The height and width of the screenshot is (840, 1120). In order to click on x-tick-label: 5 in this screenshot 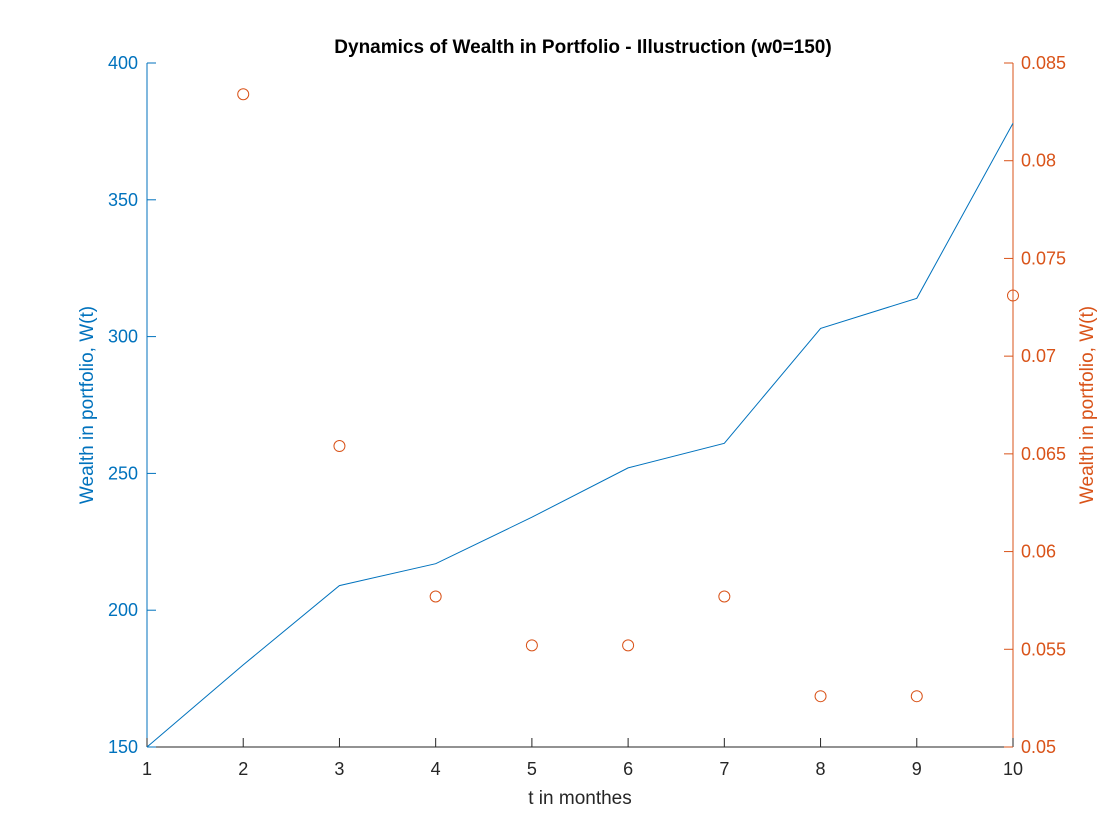, I will do `click(532, 769)`.